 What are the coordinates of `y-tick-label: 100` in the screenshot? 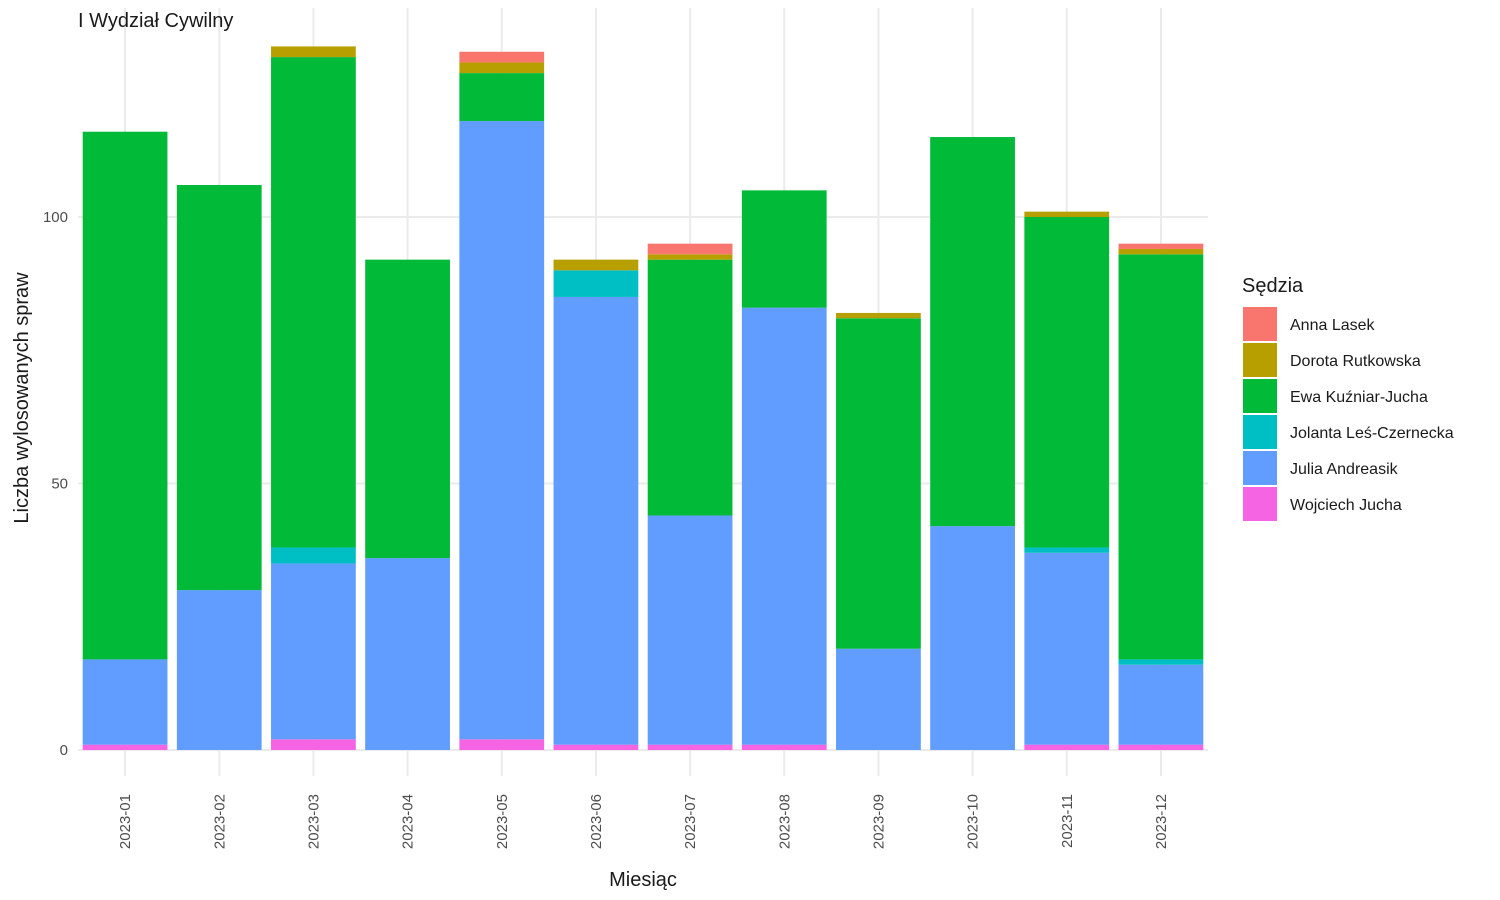 It's located at (55, 217).